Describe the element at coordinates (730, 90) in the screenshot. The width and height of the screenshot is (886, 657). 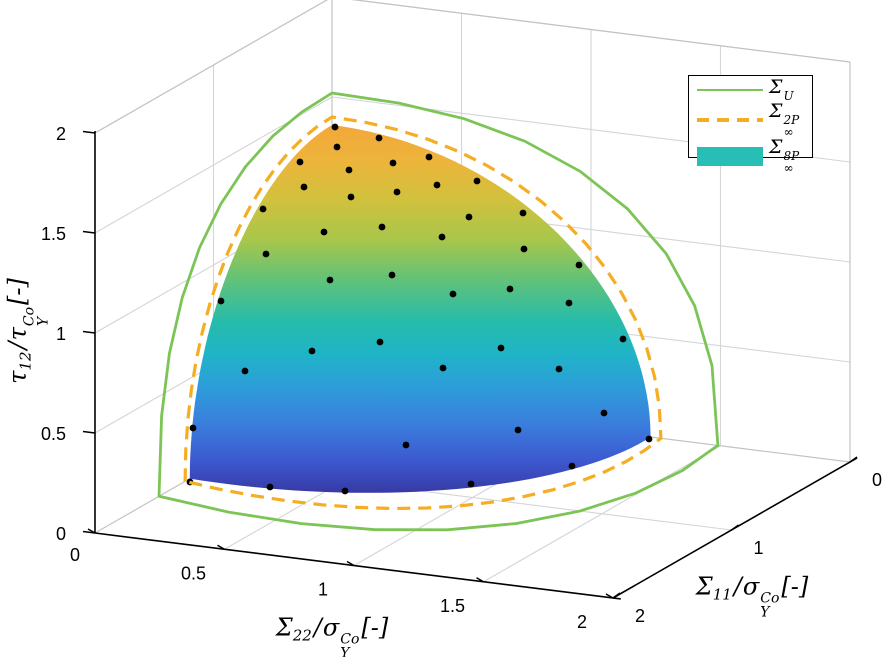
I see `legend-swatch-solid-line` at that location.